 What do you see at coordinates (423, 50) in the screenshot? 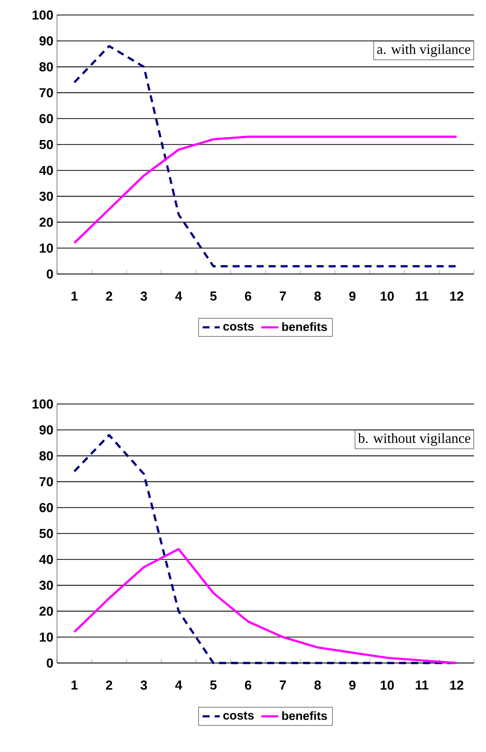
I see `annotation: a. with vigilance` at bounding box center [423, 50].